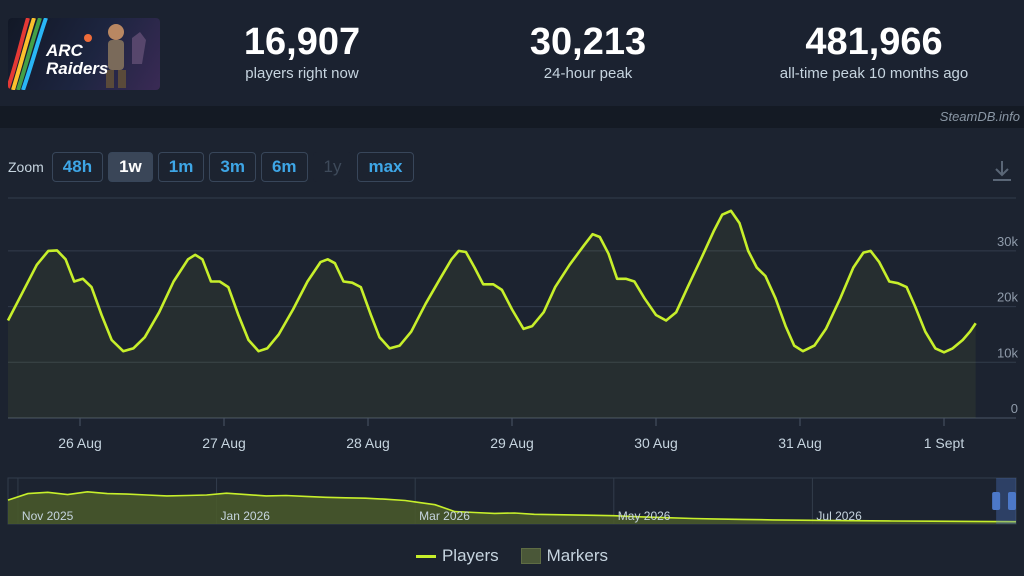 The image size is (1024, 576). What do you see at coordinates (48, 516) in the screenshot?
I see `navigator-x-label: Nov 2025` at bounding box center [48, 516].